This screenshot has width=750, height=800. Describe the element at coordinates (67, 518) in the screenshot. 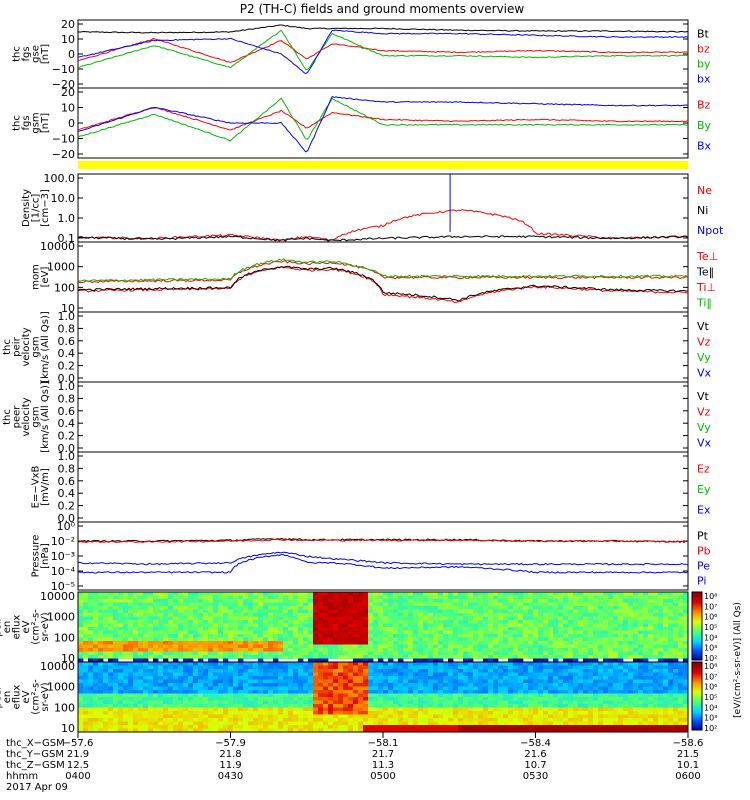

I see `ytick-label: 0.0` at that location.